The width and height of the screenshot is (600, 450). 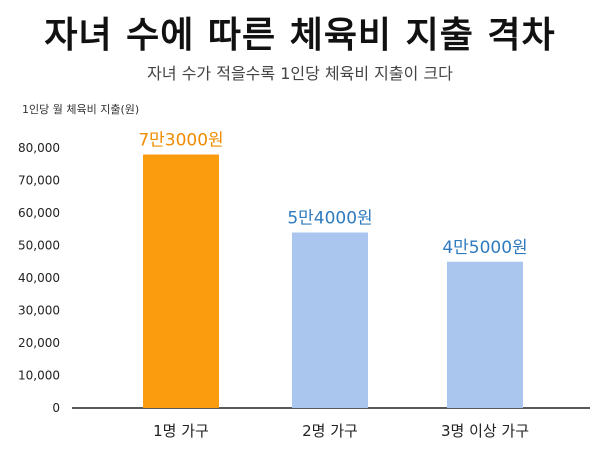 I want to click on y-tick-label: 50,000, so click(x=39, y=246).